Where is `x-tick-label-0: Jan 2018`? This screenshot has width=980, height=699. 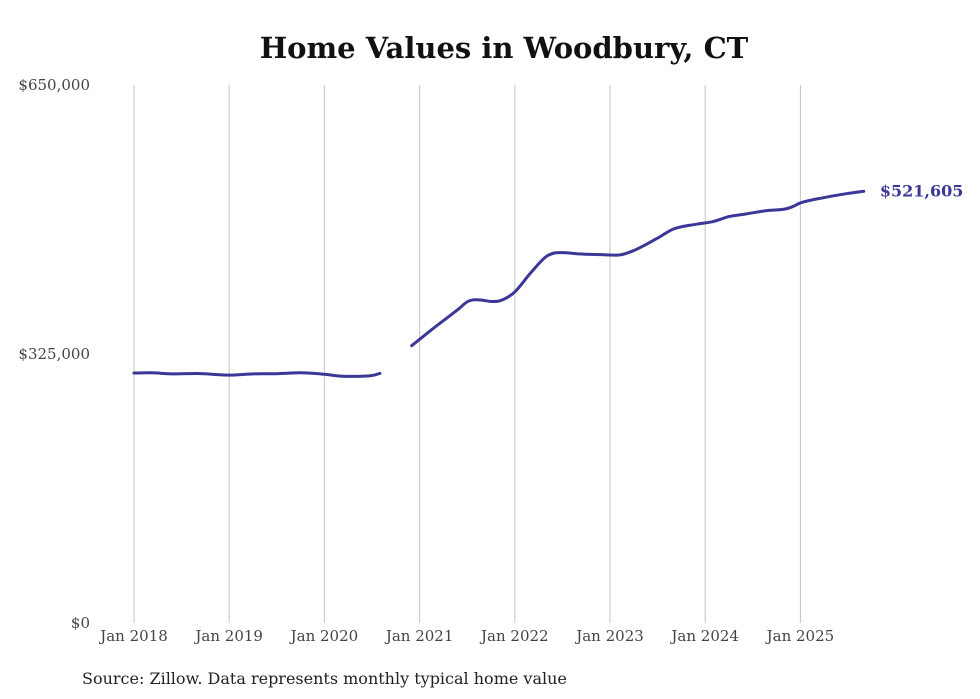 x-tick-label-0: Jan 2018 is located at coordinates (133, 636).